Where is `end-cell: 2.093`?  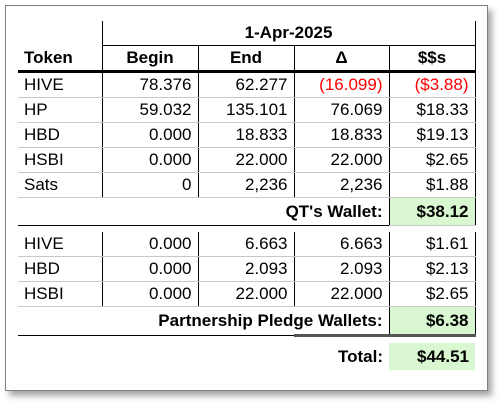 end-cell: 2.093 is located at coordinates (245, 269).